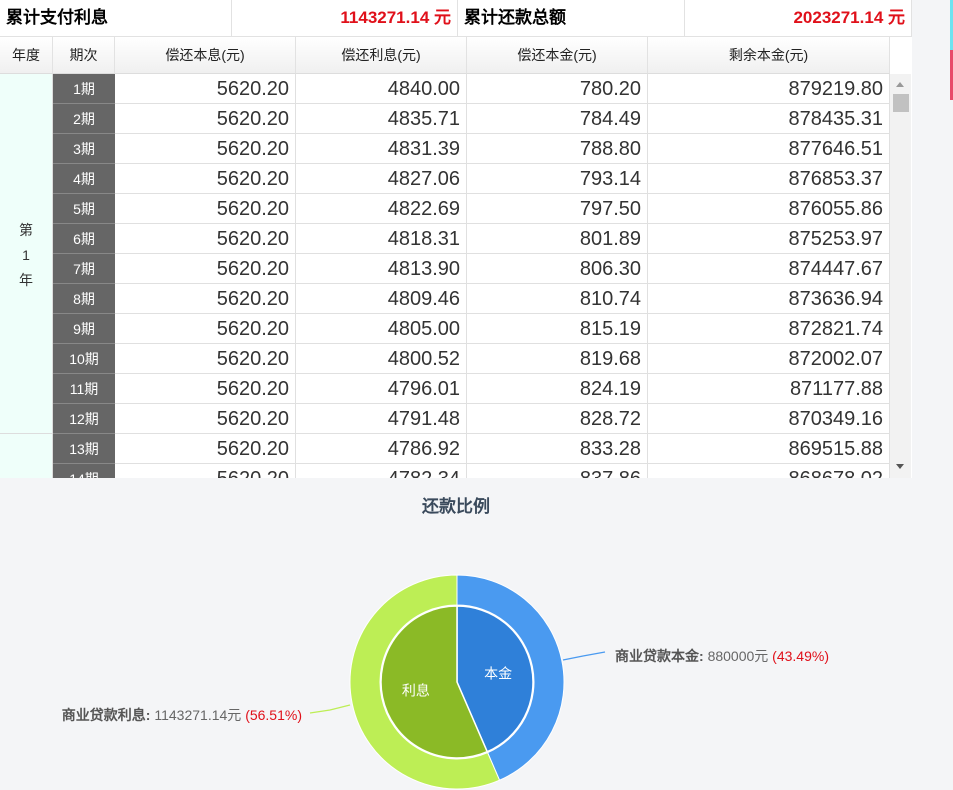 The width and height of the screenshot is (953, 790). Describe the element at coordinates (381, 149) in the screenshot. I see `table-cell: 4831.39` at that location.